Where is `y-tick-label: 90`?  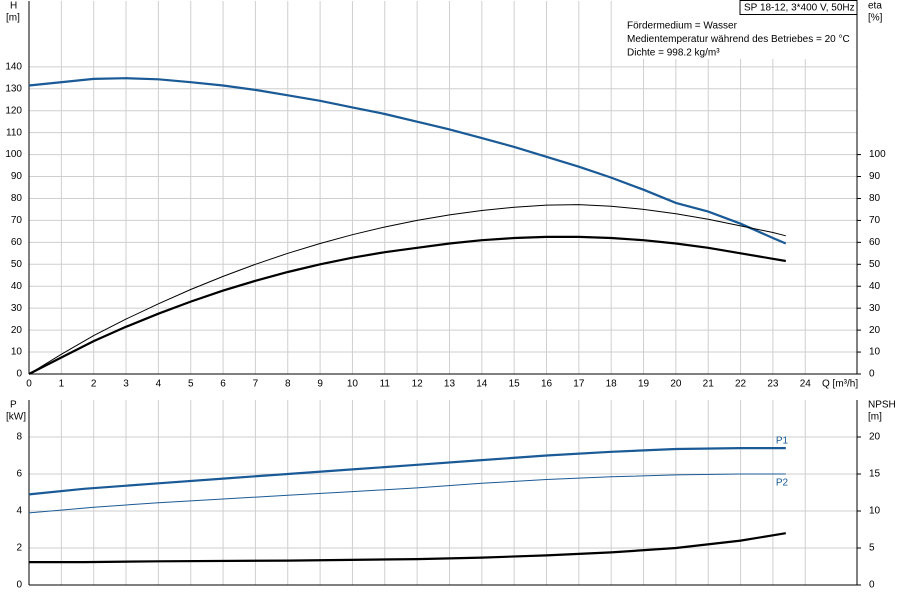
y-tick-label: 90 is located at coordinates (17, 176).